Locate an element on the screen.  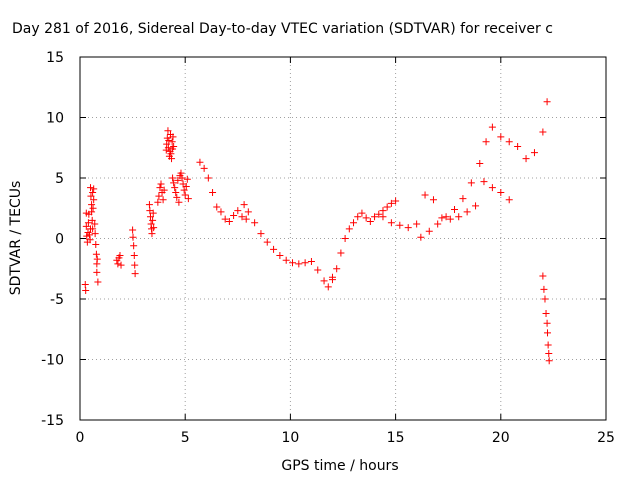
y-tick-labels: -15 -10 -5 0 5 10 15 is located at coordinates (52, 239).